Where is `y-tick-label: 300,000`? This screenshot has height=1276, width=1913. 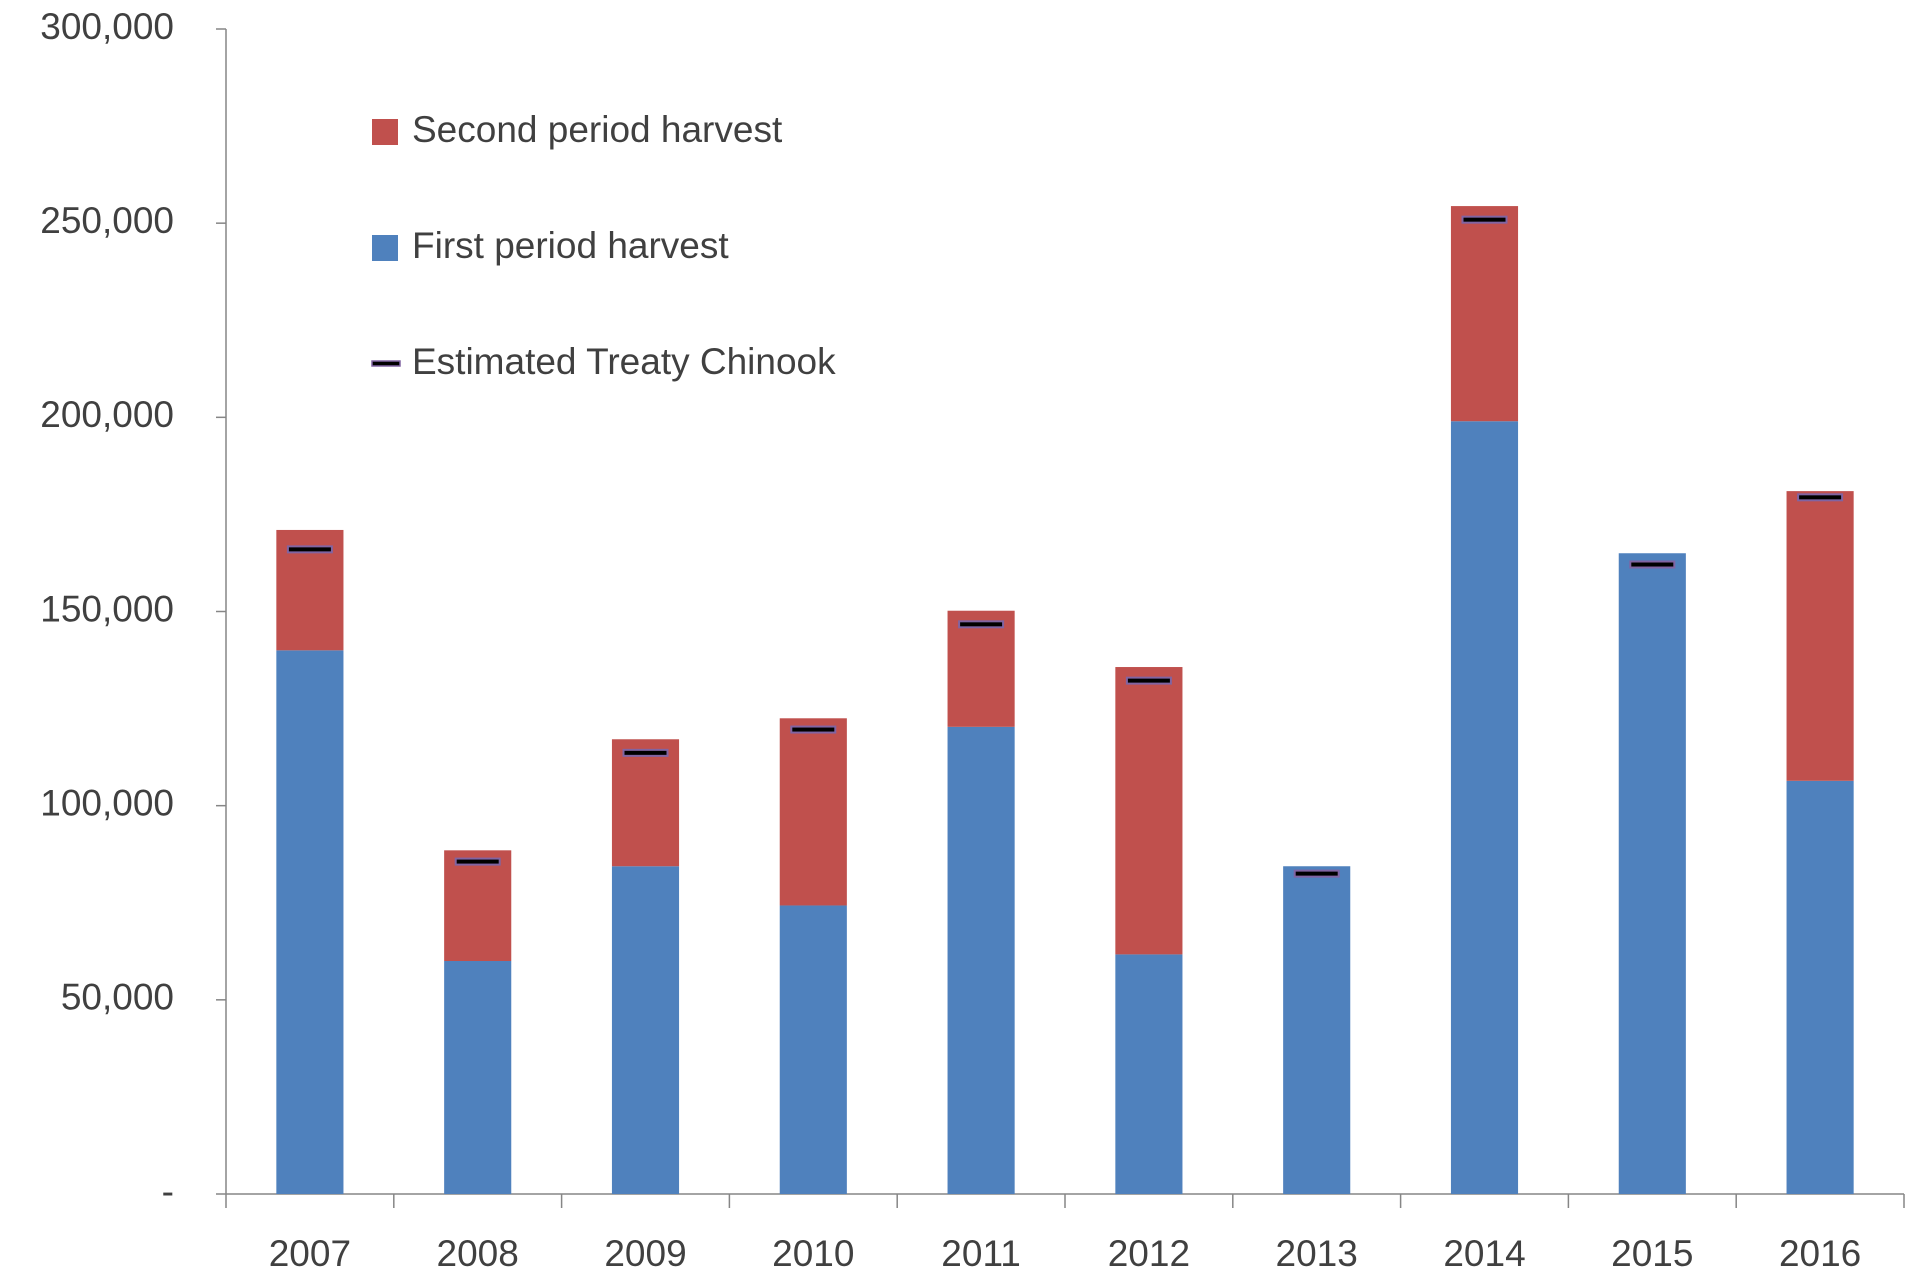 y-tick-label: 300,000 is located at coordinates (107, 26).